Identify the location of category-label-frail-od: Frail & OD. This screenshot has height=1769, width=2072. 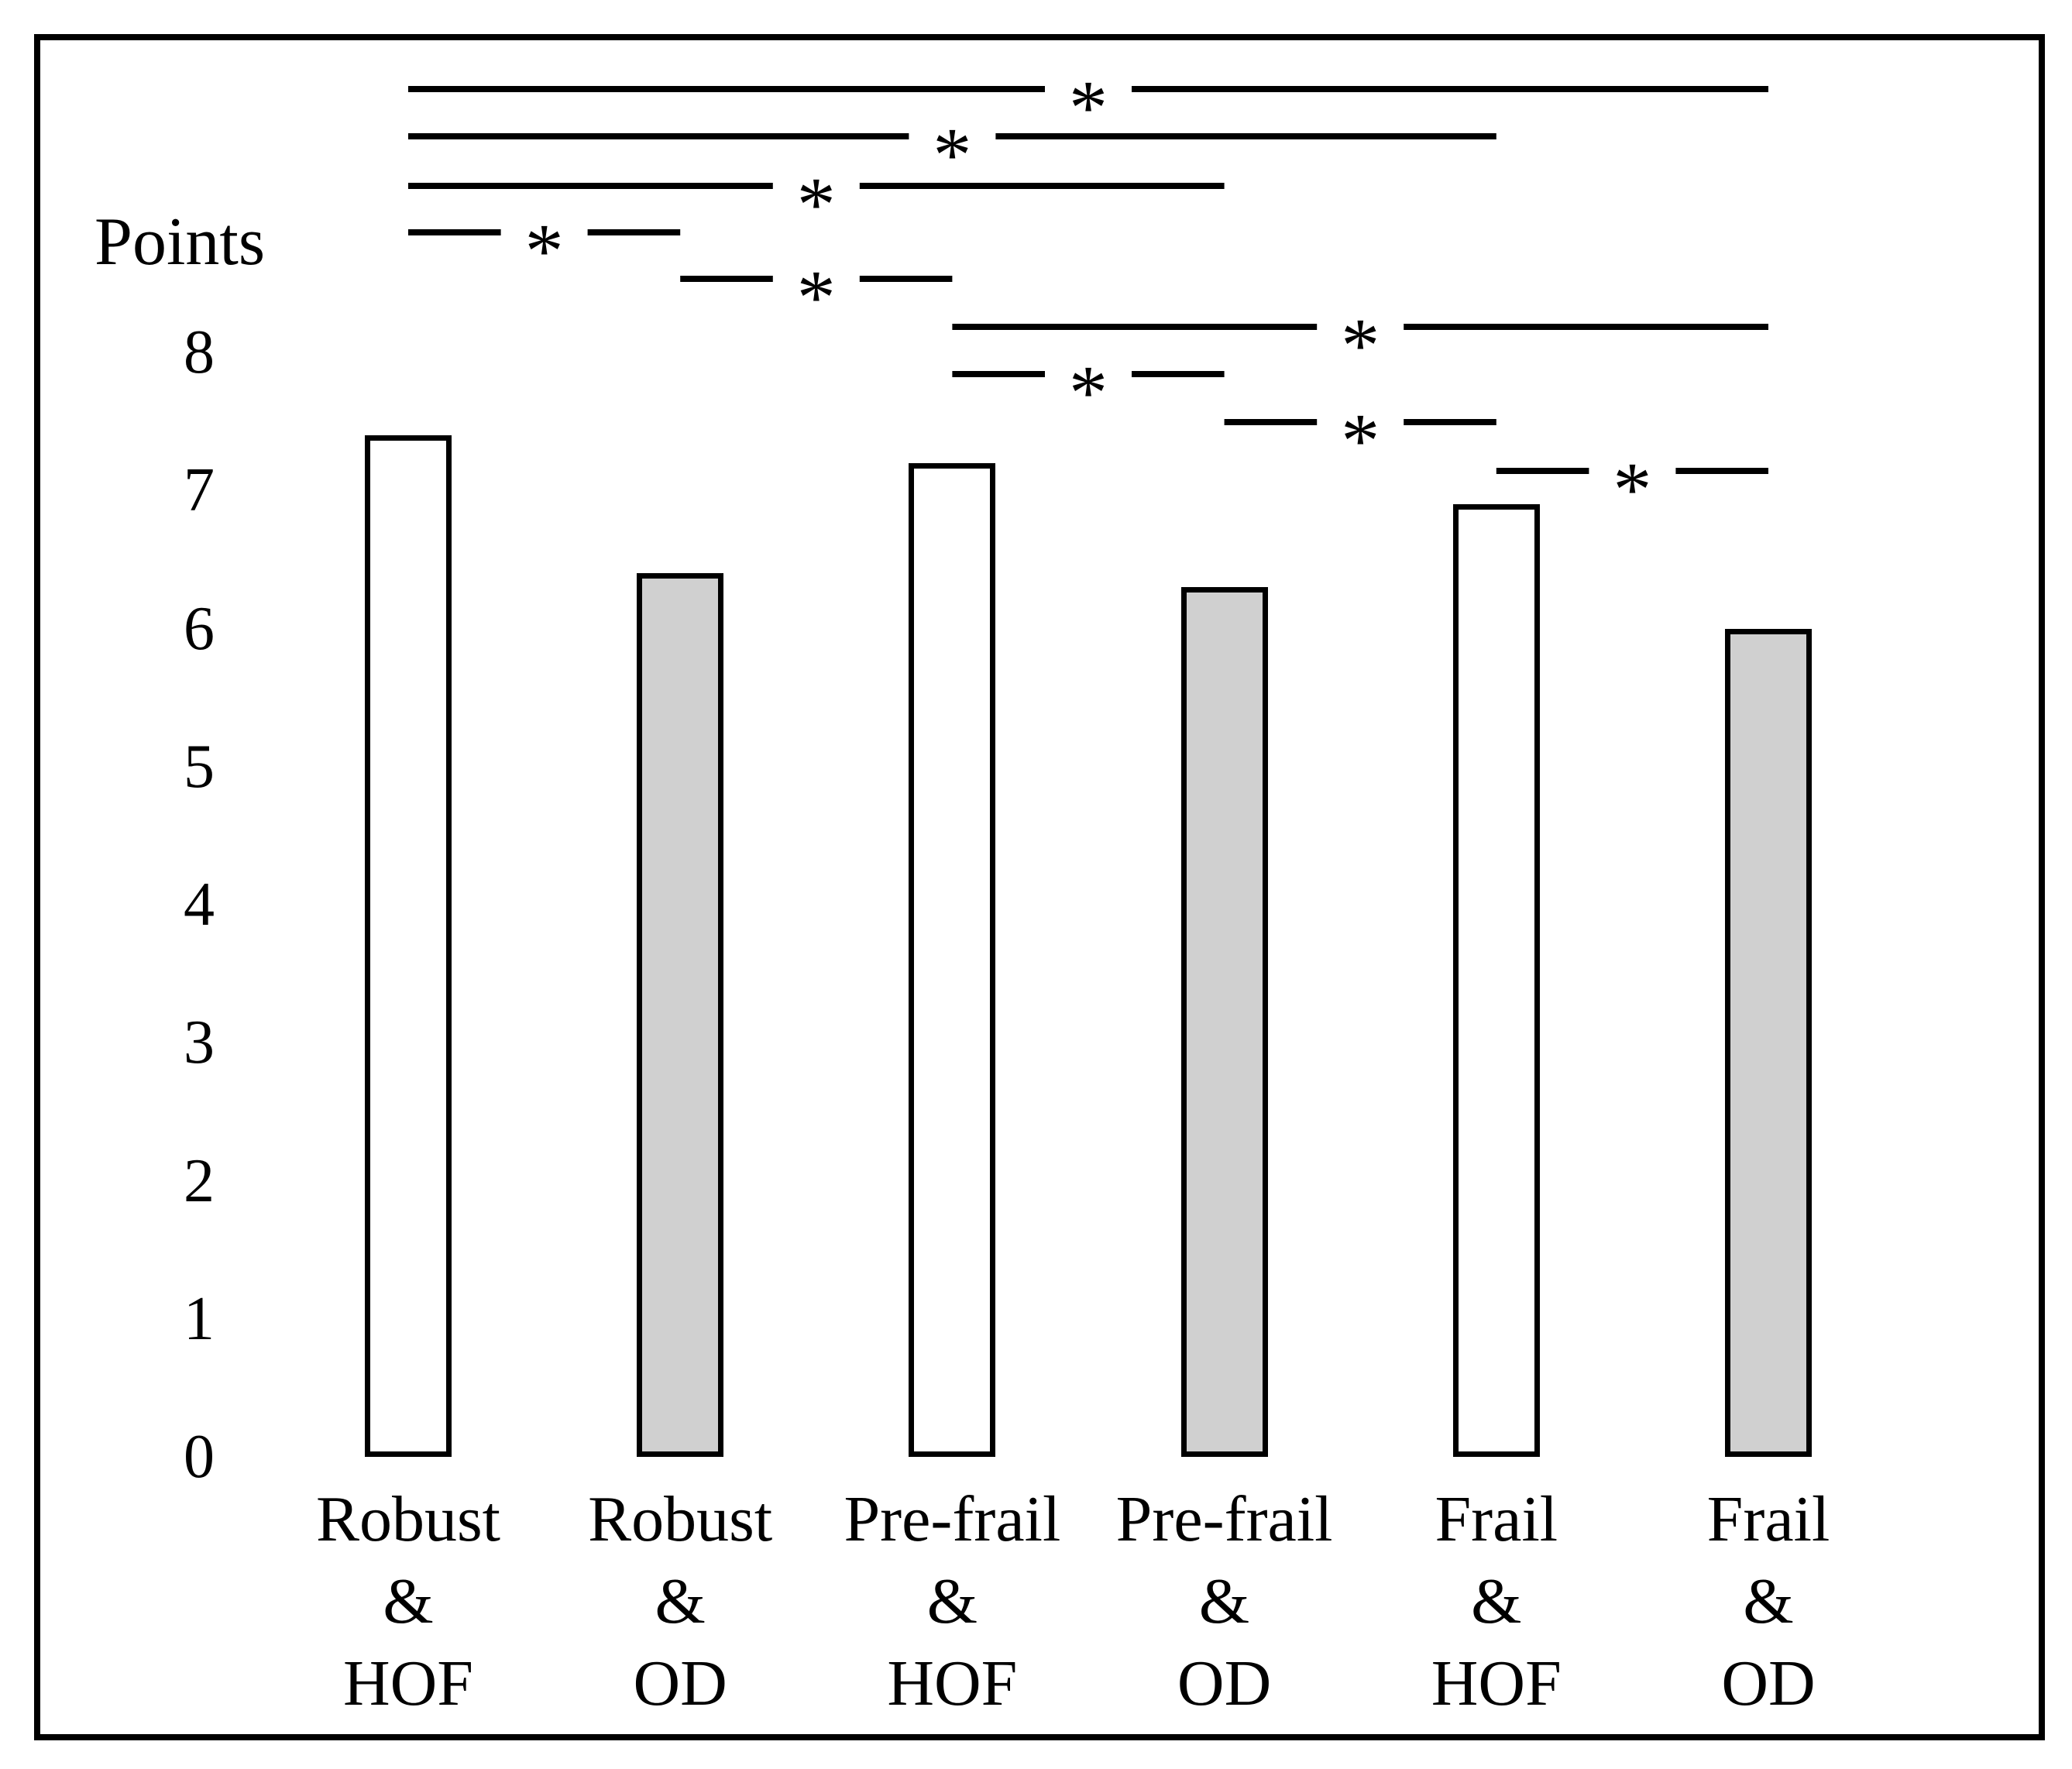
(1768, 1602).